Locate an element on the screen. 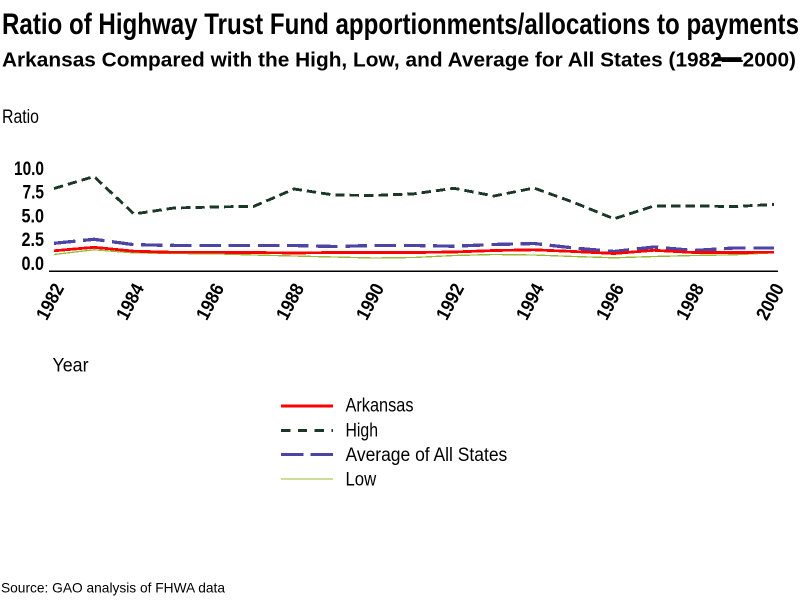  svg-text:Source: GAO analysis of FHWA d: Source: GAO analysis of FHWA data is located at coordinates (113, 587).